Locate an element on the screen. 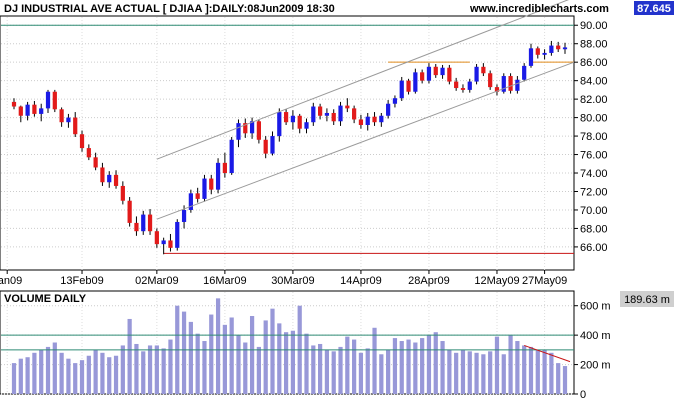 This screenshot has height=400, width=675. date-tick-label: 14Apr09 is located at coordinates (361, 281).